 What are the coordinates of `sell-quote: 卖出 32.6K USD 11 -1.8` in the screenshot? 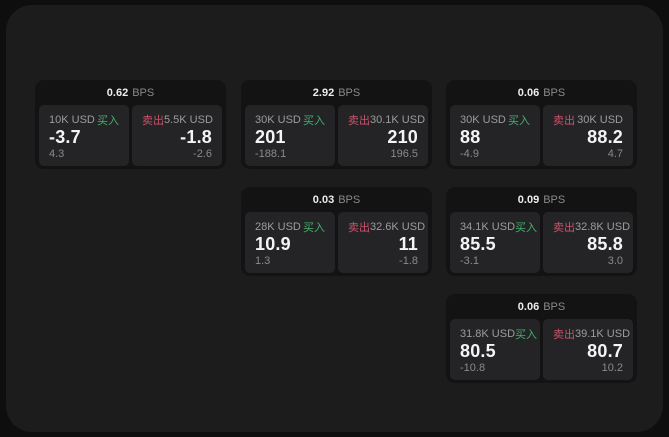 It's located at (383, 242).